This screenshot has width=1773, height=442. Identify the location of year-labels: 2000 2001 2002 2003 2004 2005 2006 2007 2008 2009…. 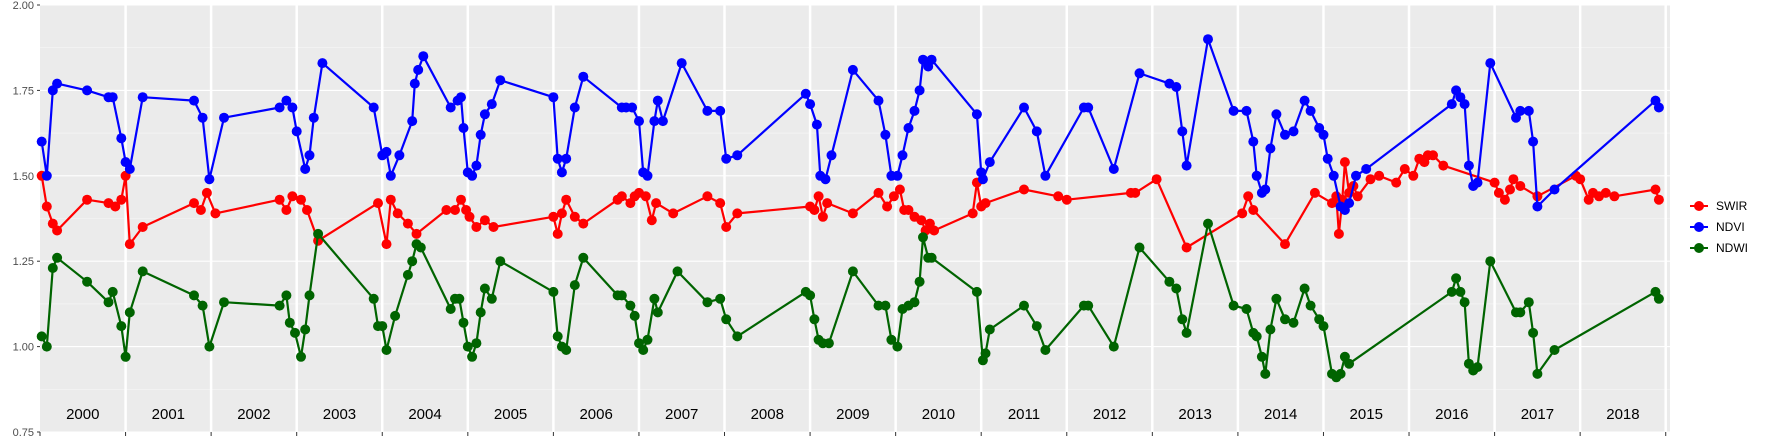
(853, 414).